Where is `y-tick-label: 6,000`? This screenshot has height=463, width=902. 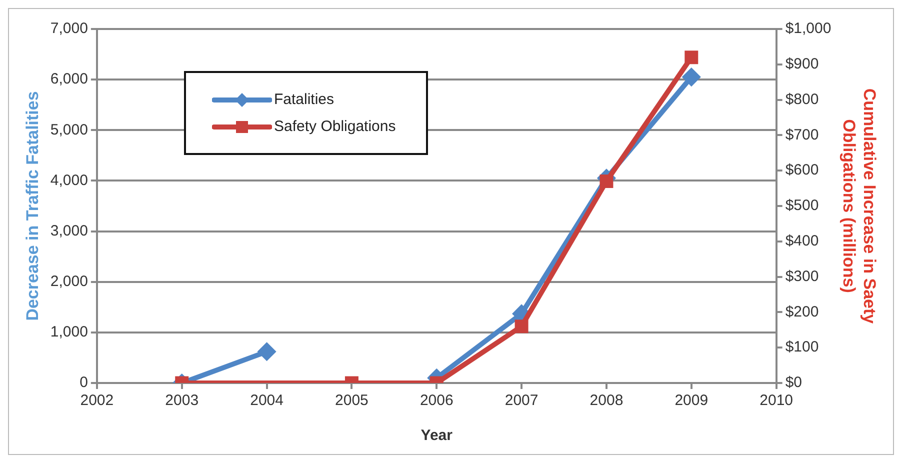
y-tick-label: 6,000 is located at coordinates (69, 79).